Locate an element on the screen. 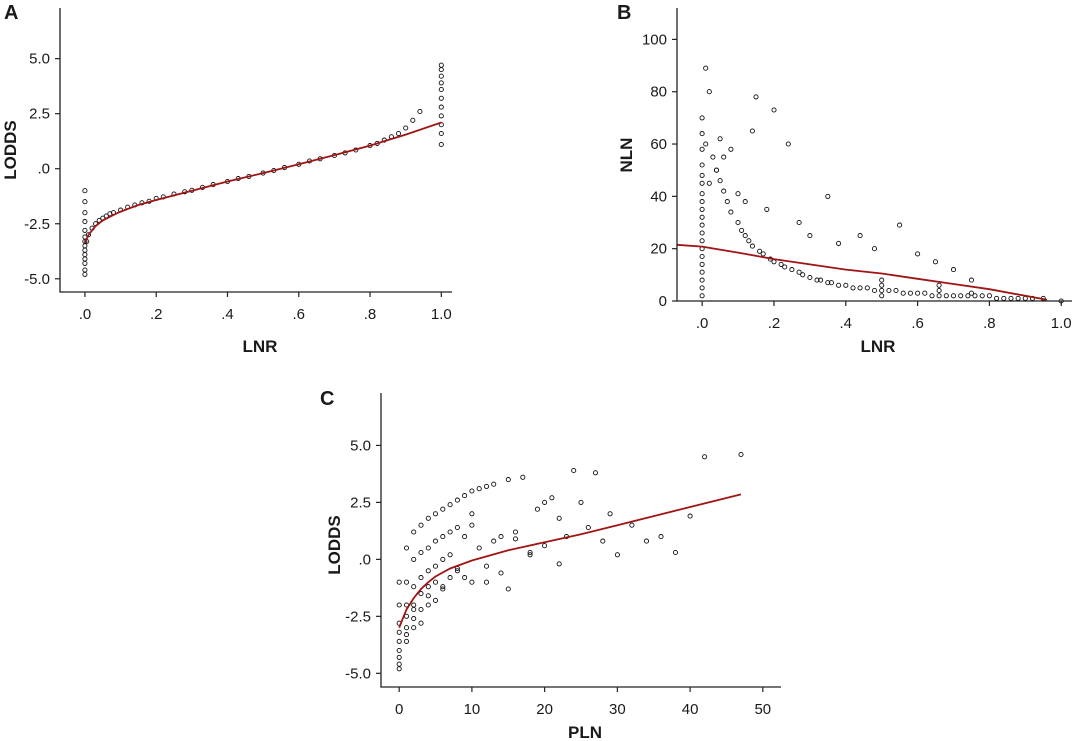  y-tick-label-b-4: 80 is located at coordinates (658, 92).